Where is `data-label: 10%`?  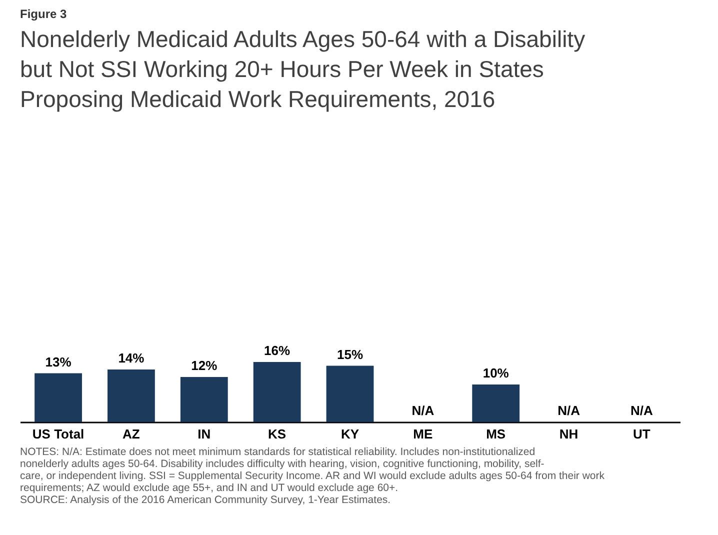
data-label: 10% is located at coordinates (496, 373).